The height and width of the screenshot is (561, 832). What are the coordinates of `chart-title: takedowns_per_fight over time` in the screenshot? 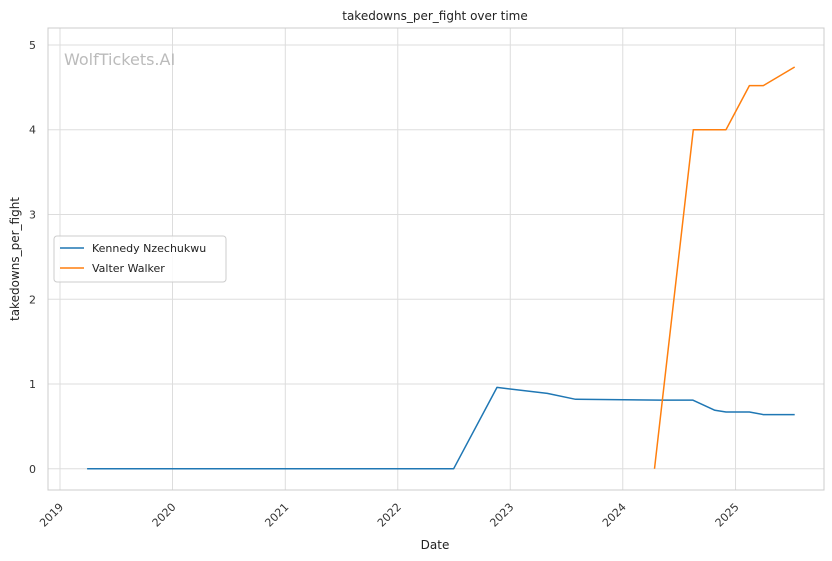 It's located at (435, 16).